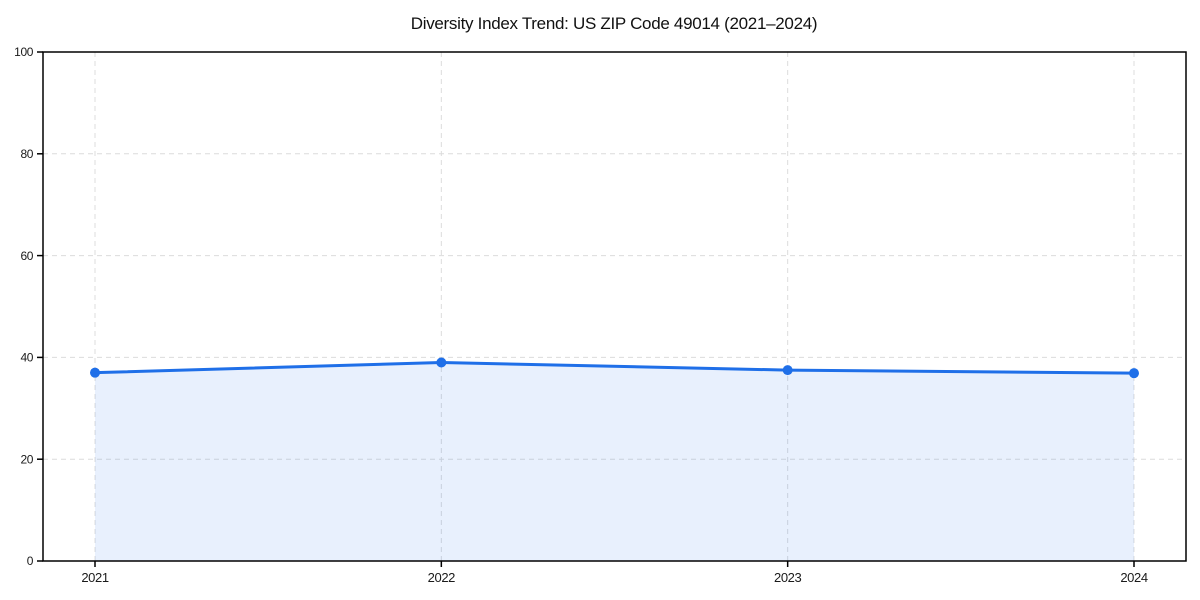  Describe the element at coordinates (26, 256) in the screenshot. I see `y-tick-label: 60` at that location.